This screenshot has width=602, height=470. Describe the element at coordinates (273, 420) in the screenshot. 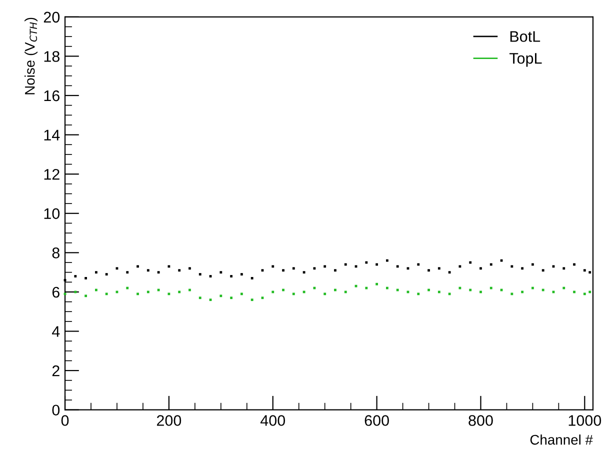

I see `x-tick-label: 400` at that location.